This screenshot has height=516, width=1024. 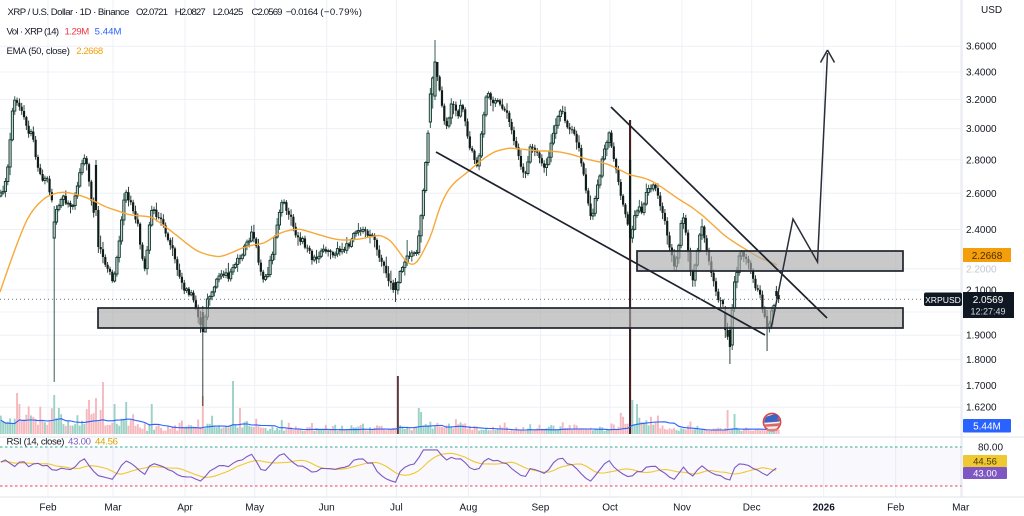 I want to click on svg-text: 1.9000, so click(x=981, y=336).